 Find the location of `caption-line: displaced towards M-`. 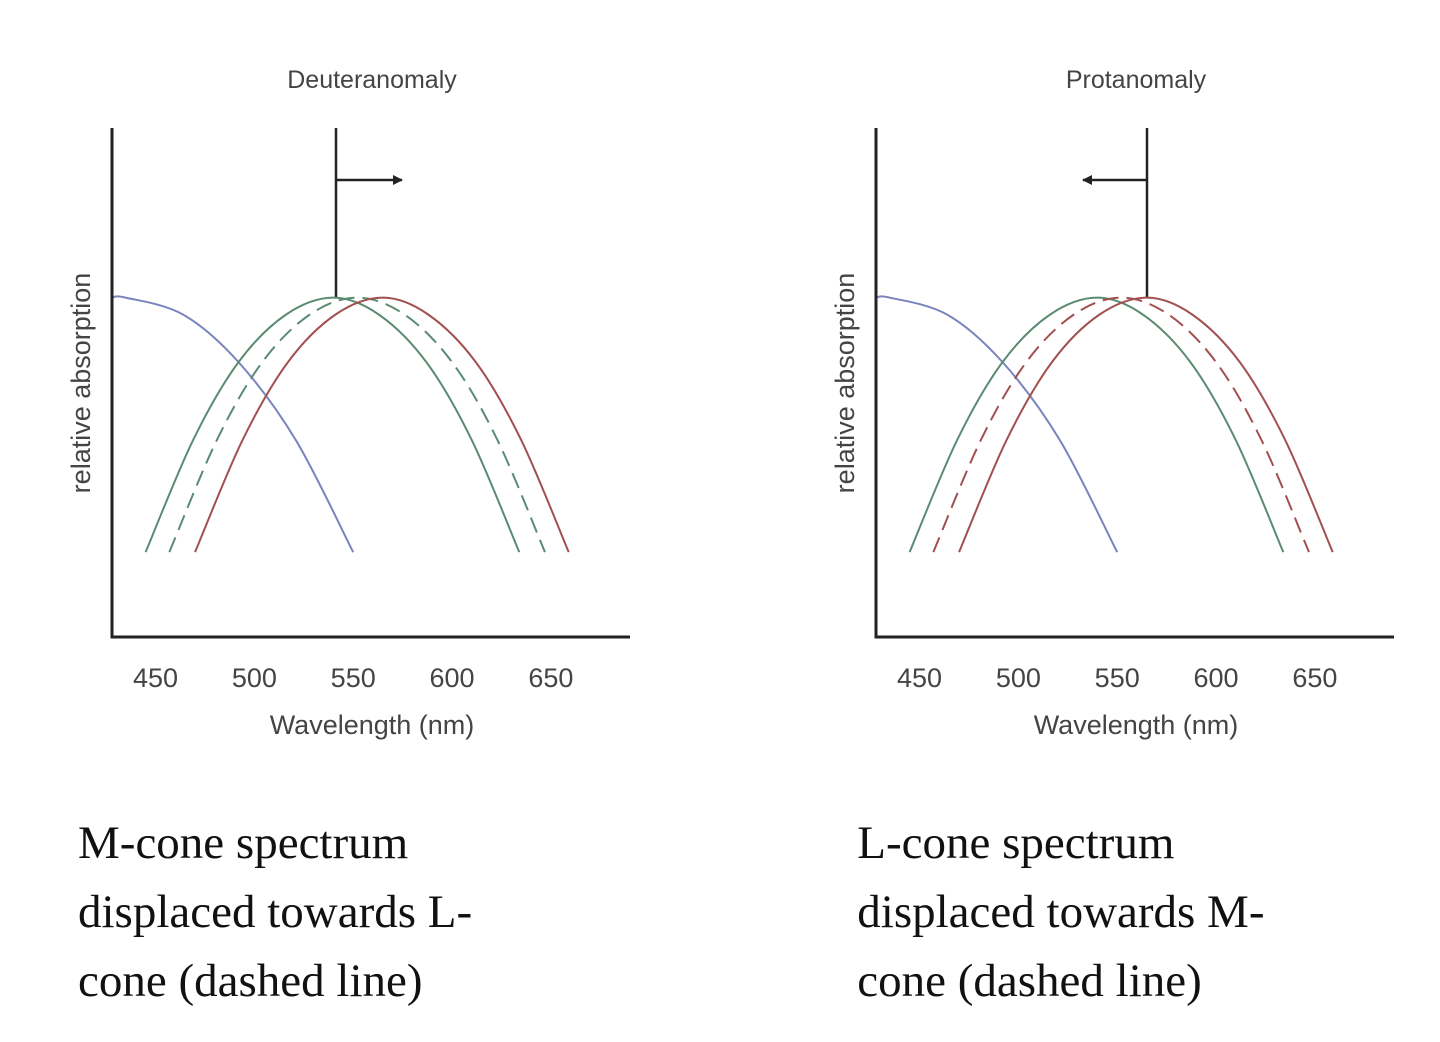

caption-line: displaced towards M- is located at coordinates (1060, 912).